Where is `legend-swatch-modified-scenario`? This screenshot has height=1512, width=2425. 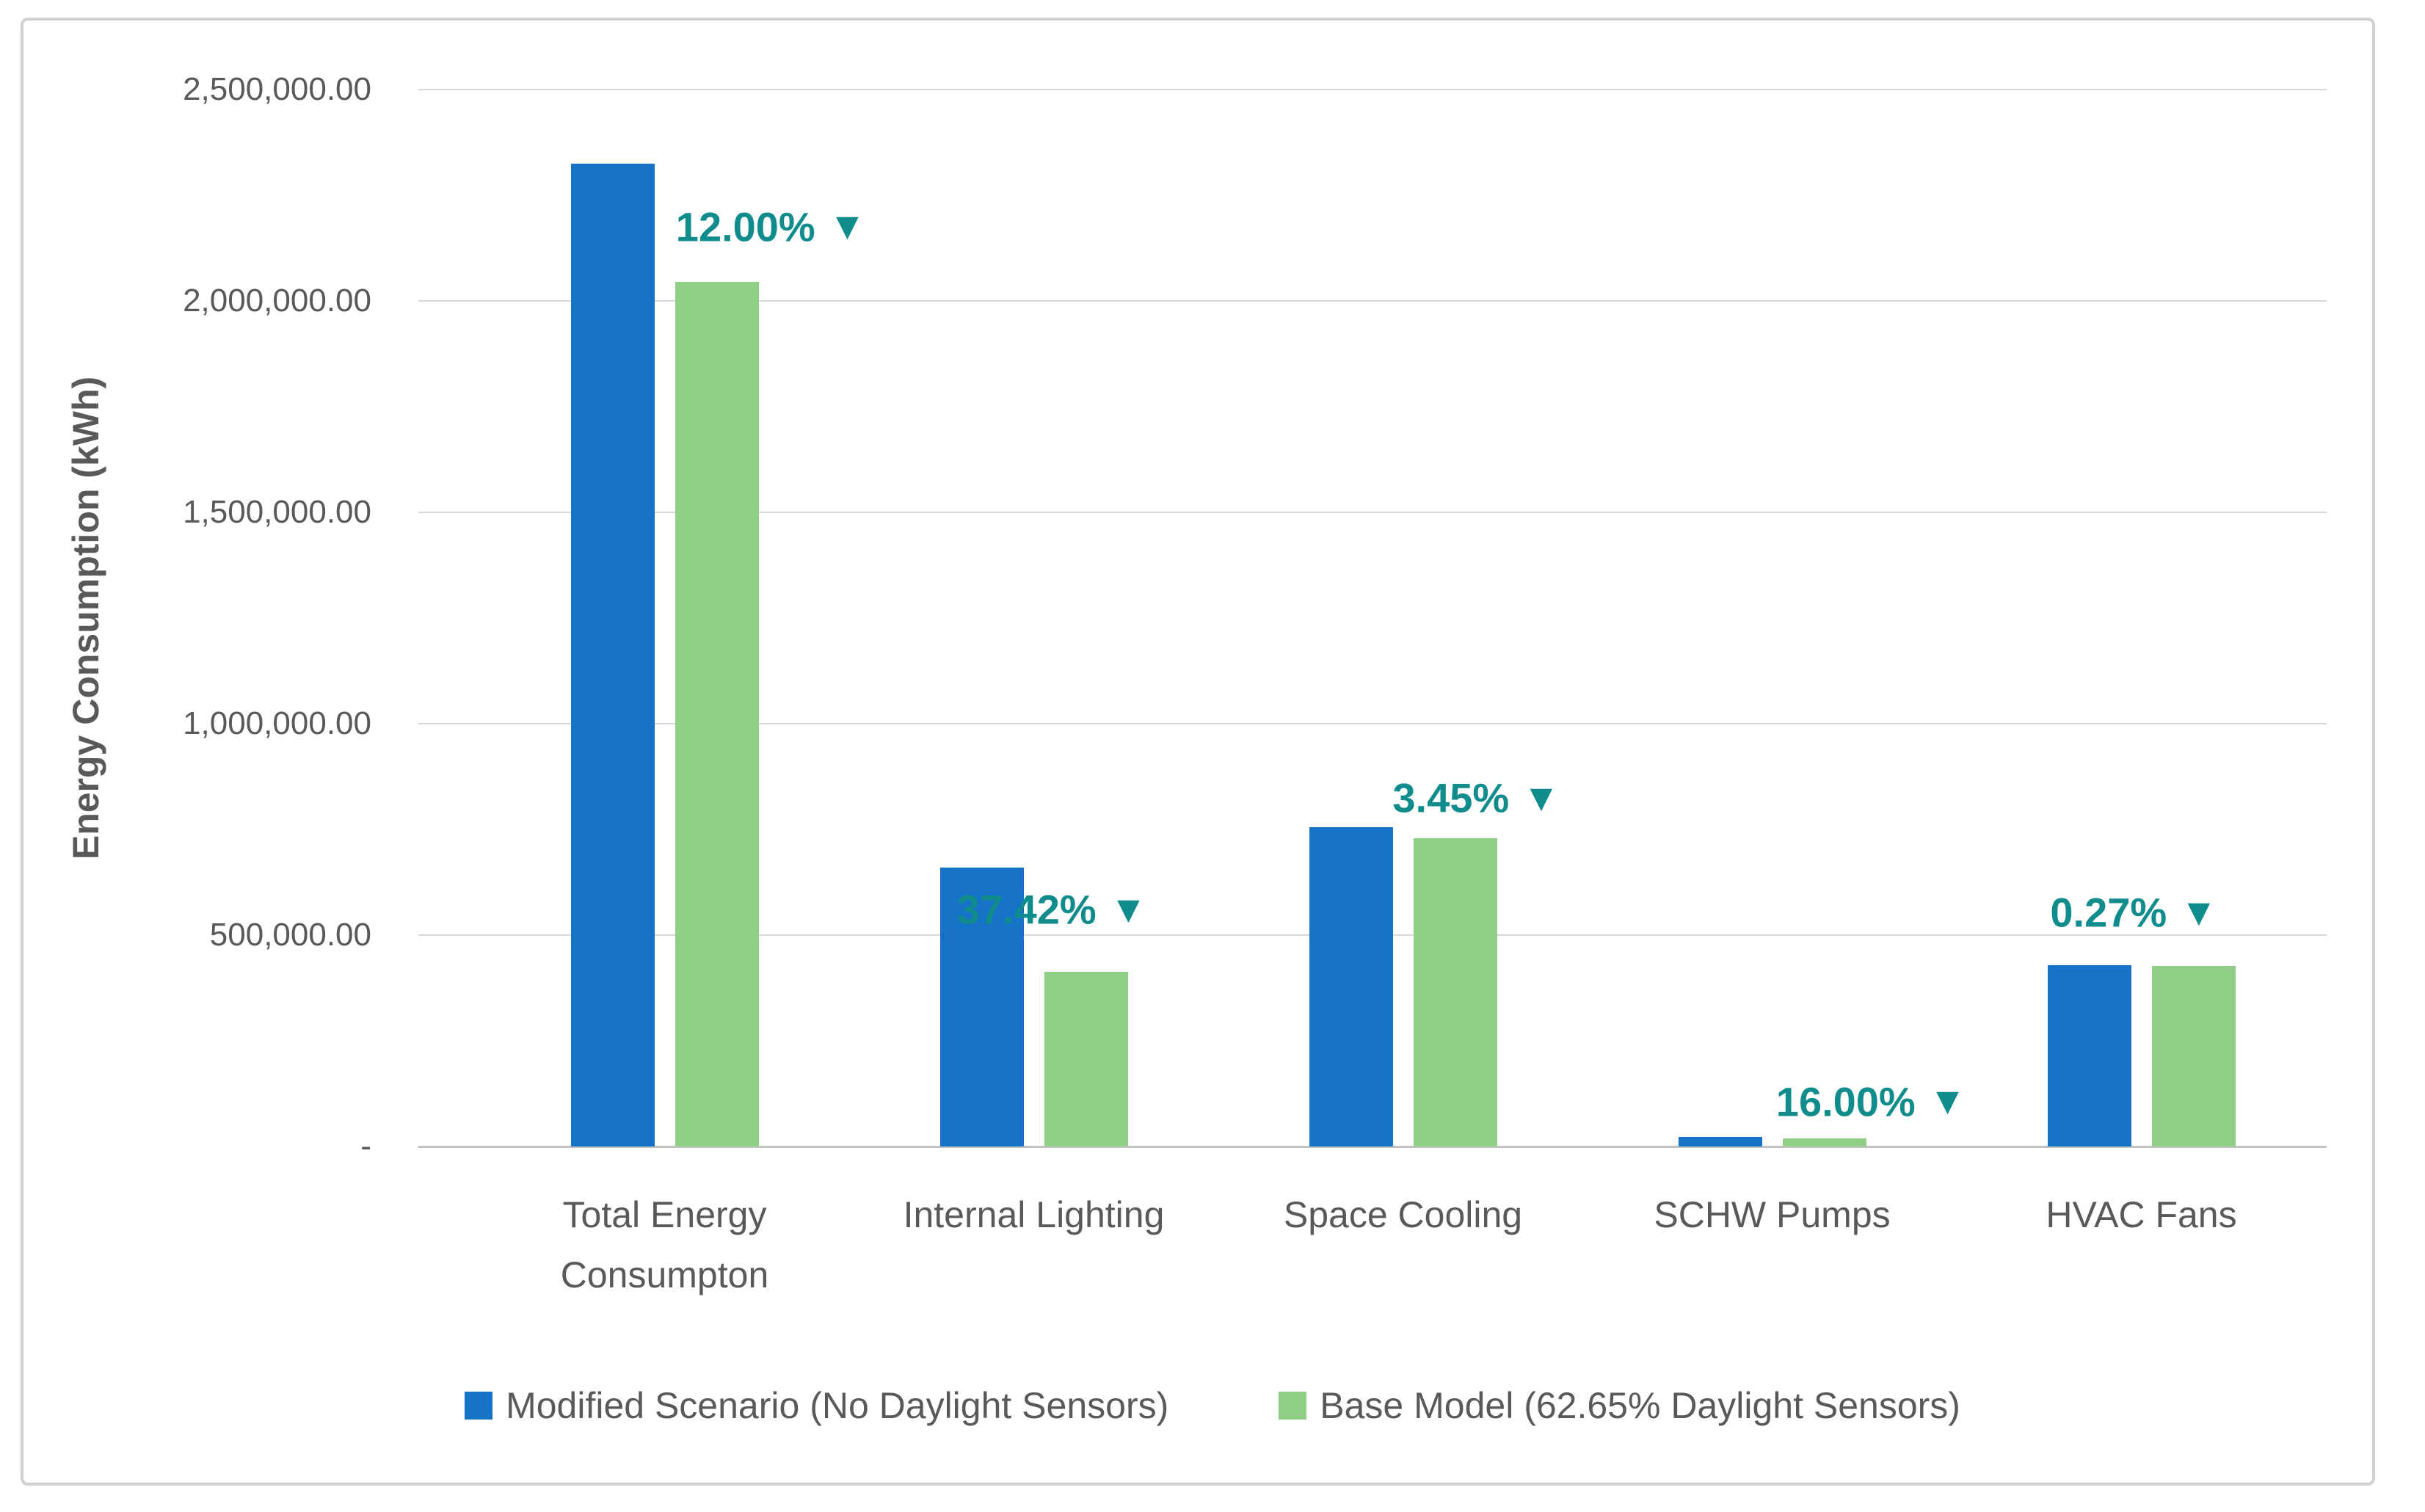 legend-swatch-modified-scenario is located at coordinates (479, 1406).